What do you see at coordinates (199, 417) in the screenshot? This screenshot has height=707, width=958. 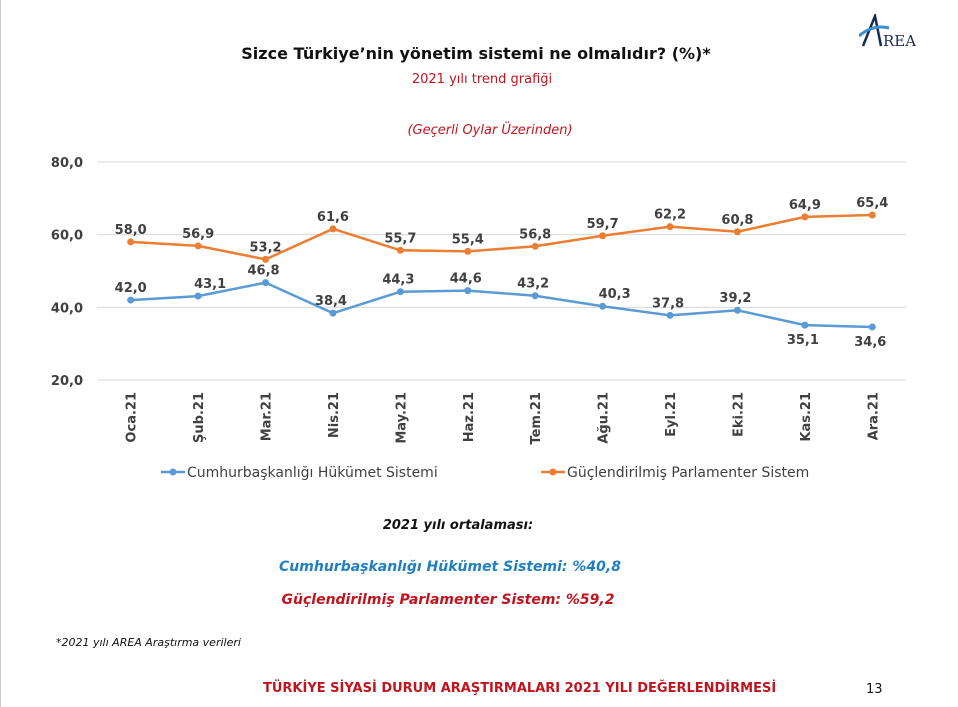 I see `x-tick-label: Şub.21` at bounding box center [199, 417].